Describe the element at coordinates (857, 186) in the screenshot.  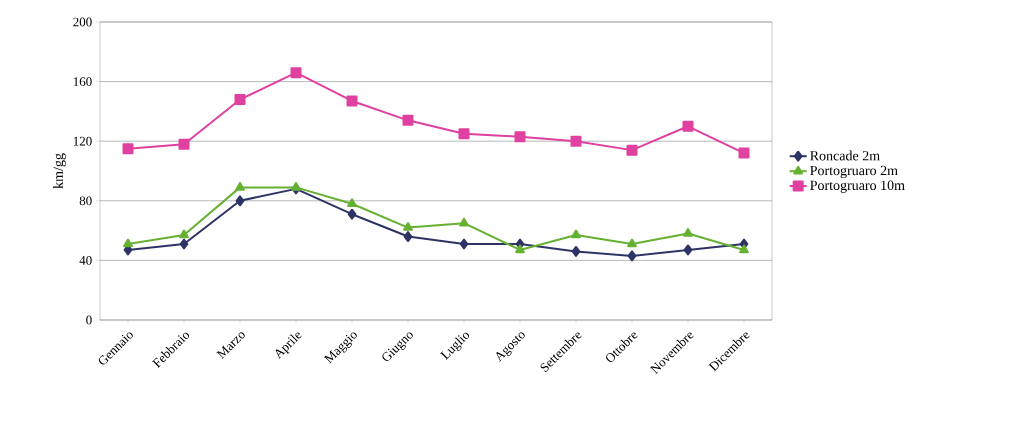
I see `legend-label: Portogruaro 10m` at that location.